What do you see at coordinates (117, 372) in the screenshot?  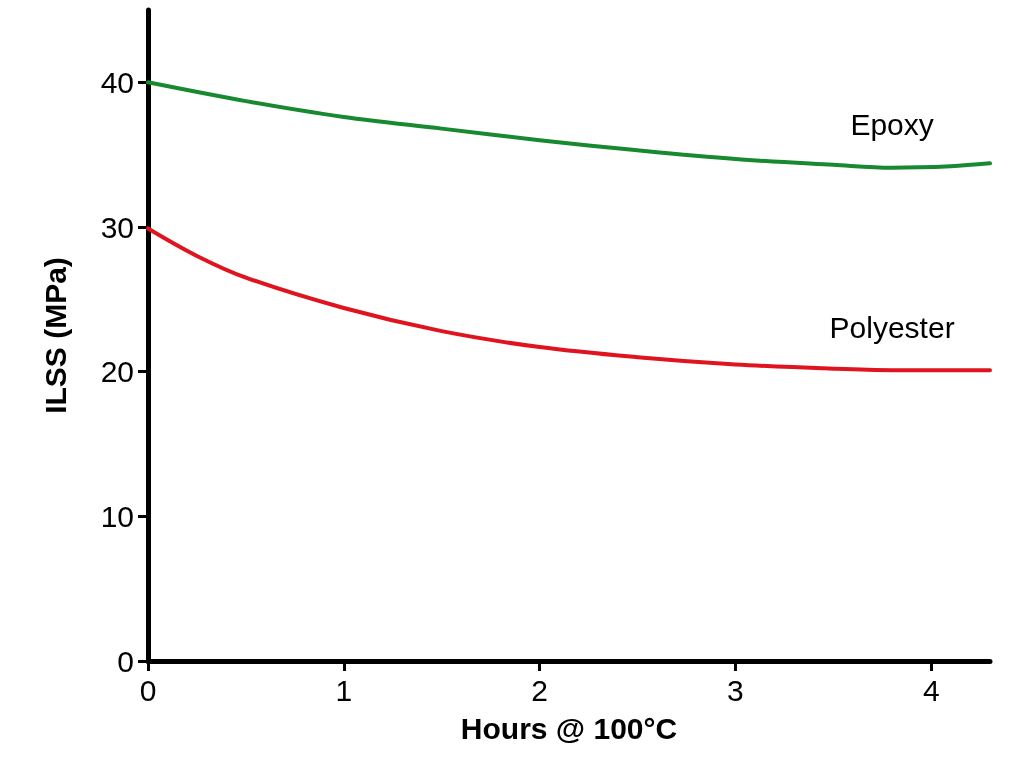 I see `y-tick-label: 20` at bounding box center [117, 372].